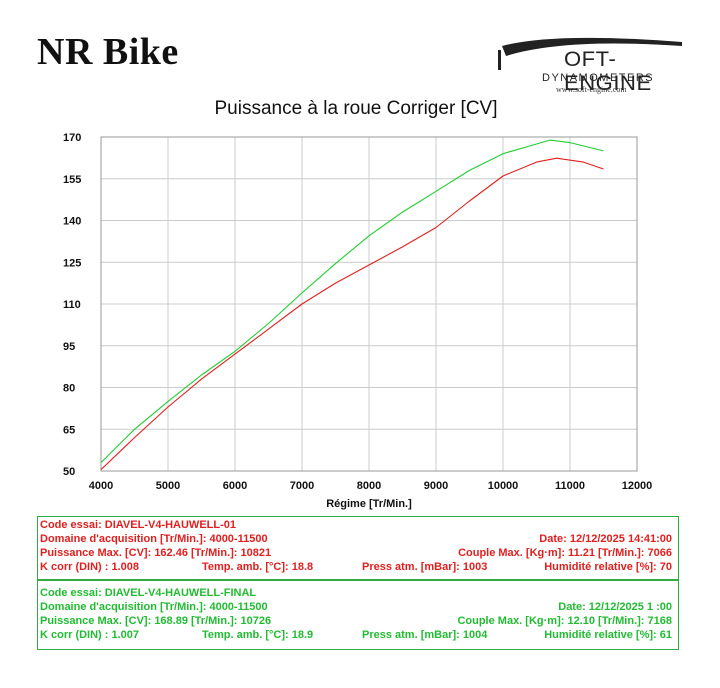 The width and height of the screenshot is (720, 688). What do you see at coordinates (148, 593) in the screenshot?
I see `run2-code: Code essai: DIAVEL-V4-HAUWELL-FINAL` at bounding box center [148, 593].